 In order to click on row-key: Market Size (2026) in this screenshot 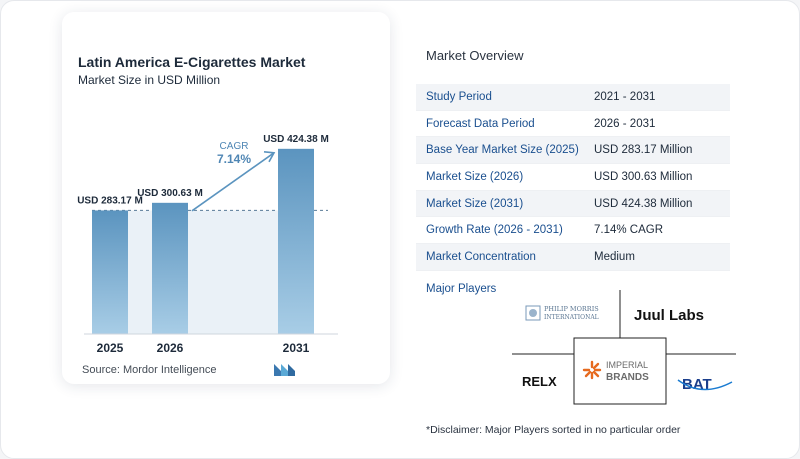, I will do `click(475, 176)`.